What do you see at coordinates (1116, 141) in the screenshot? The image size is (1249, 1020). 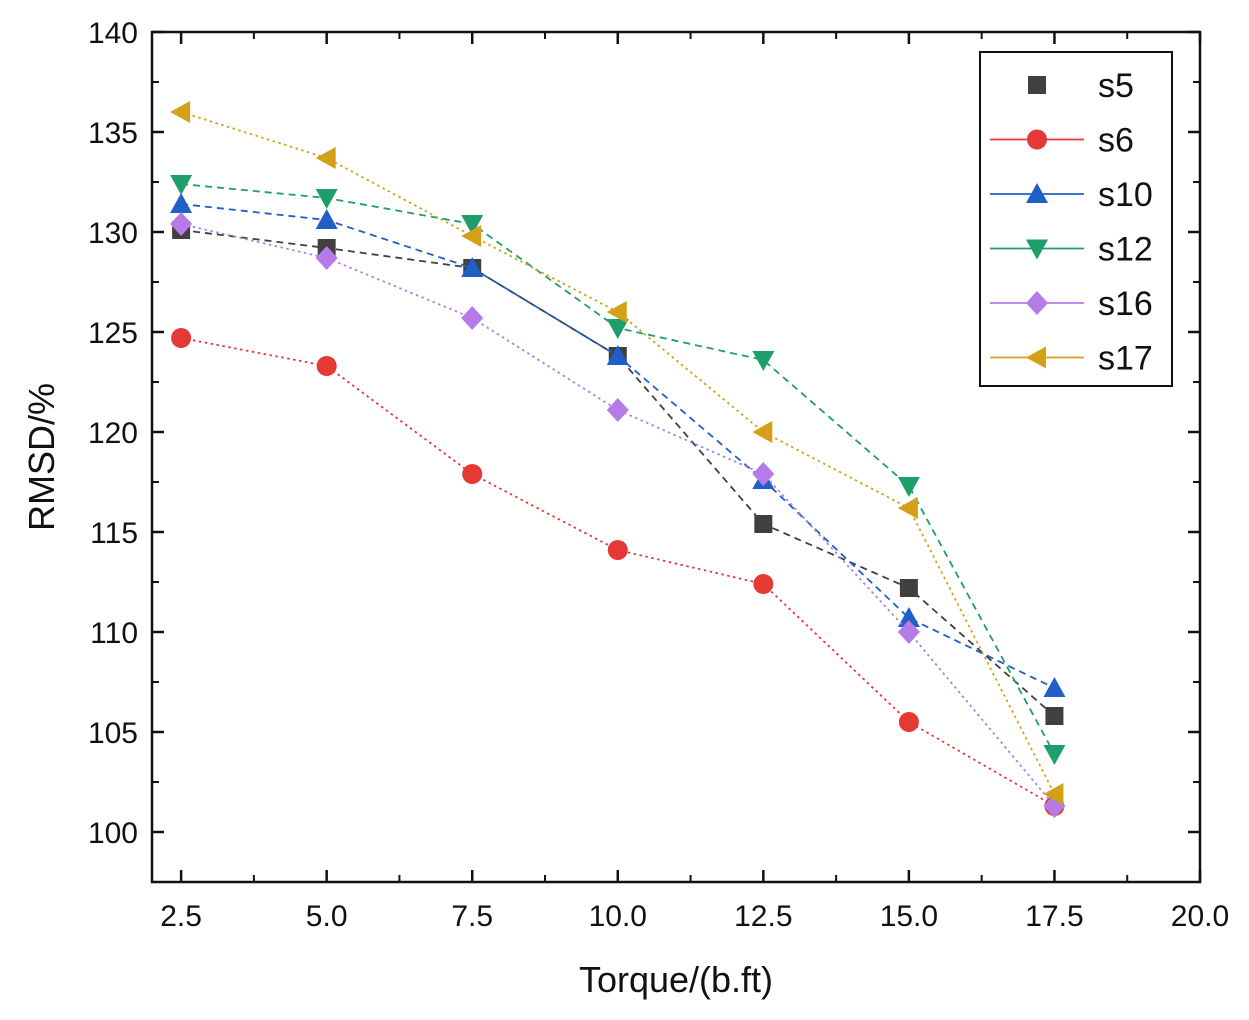 I see `legend-label: s6` at bounding box center [1116, 141].